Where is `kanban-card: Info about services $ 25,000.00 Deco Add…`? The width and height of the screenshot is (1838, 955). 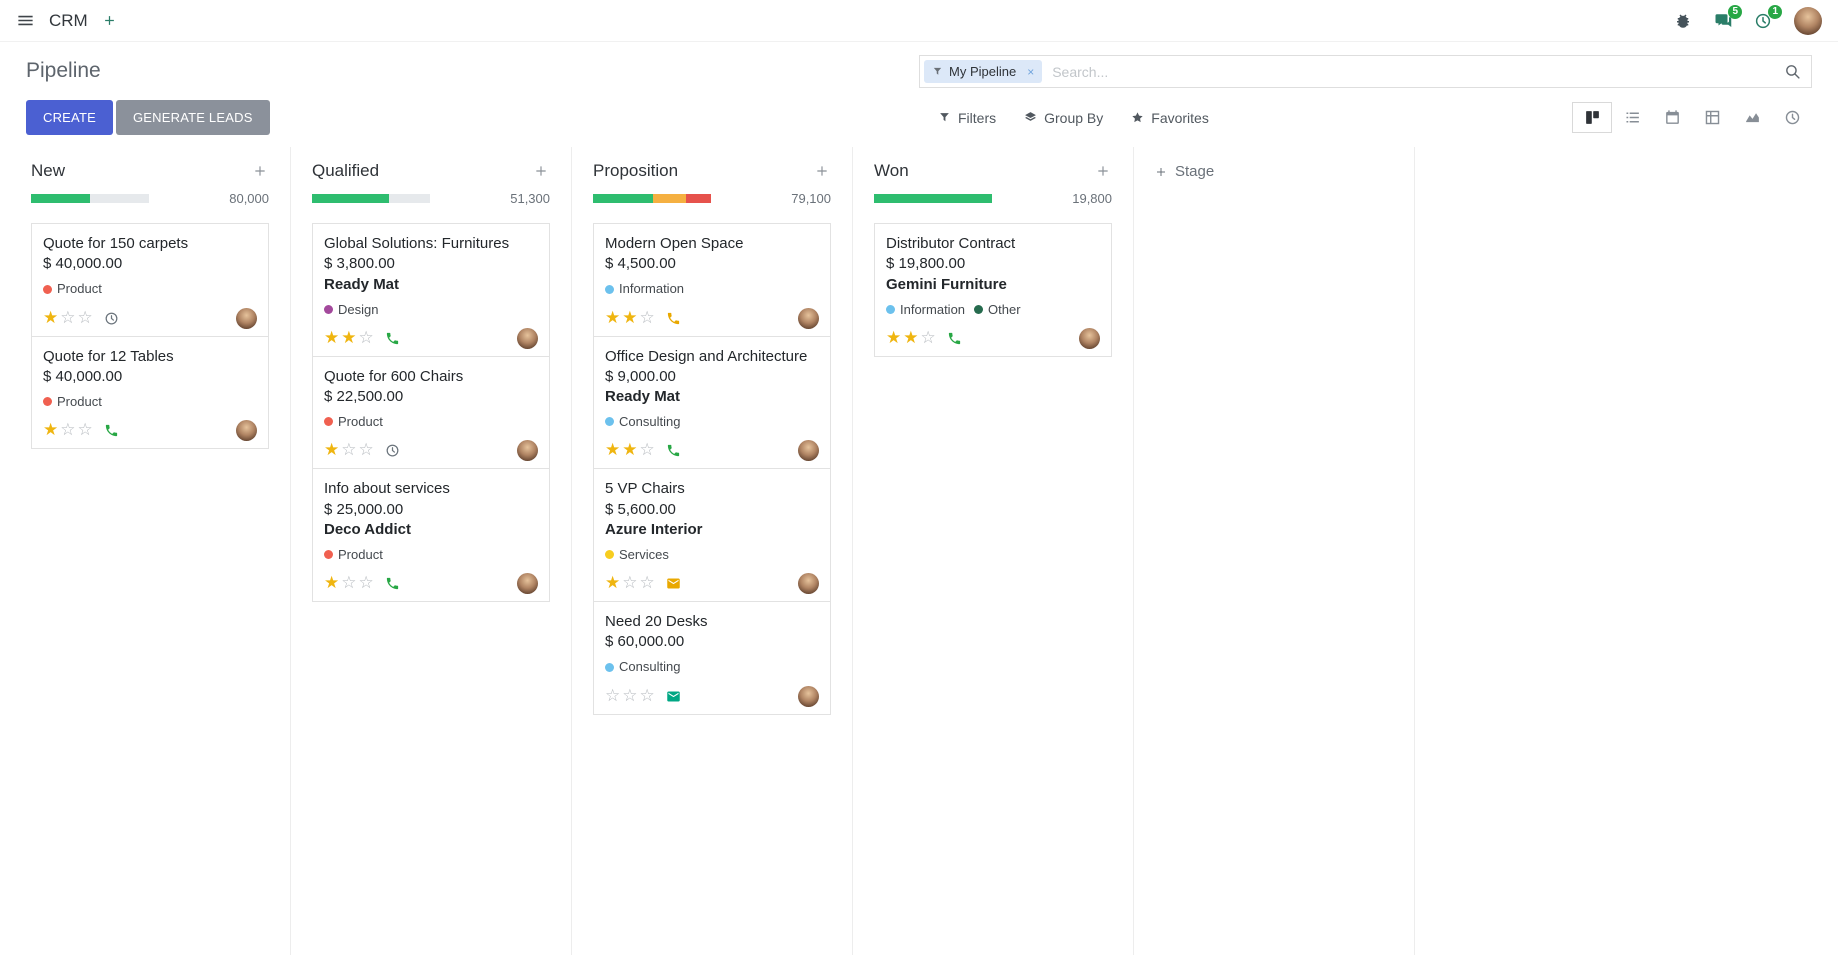
kanban-card: Info about services $ 25,000.00 Deco Add… is located at coordinates (431, 535).